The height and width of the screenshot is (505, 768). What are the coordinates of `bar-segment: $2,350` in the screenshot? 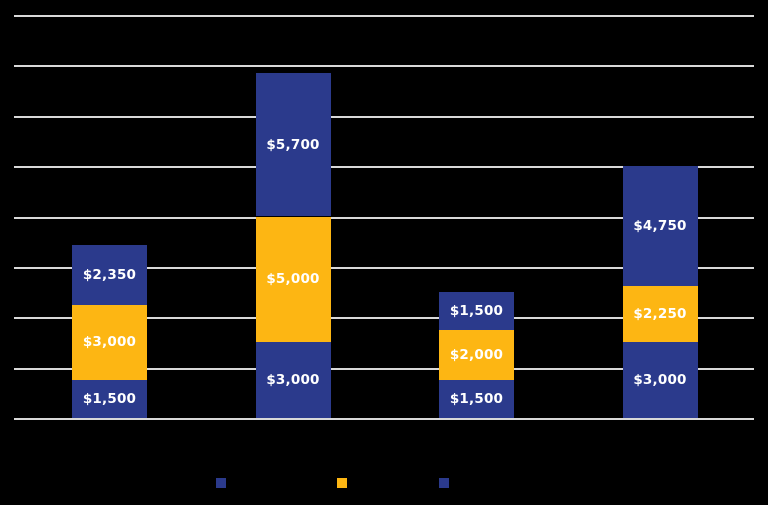 It's located at (109, 275).